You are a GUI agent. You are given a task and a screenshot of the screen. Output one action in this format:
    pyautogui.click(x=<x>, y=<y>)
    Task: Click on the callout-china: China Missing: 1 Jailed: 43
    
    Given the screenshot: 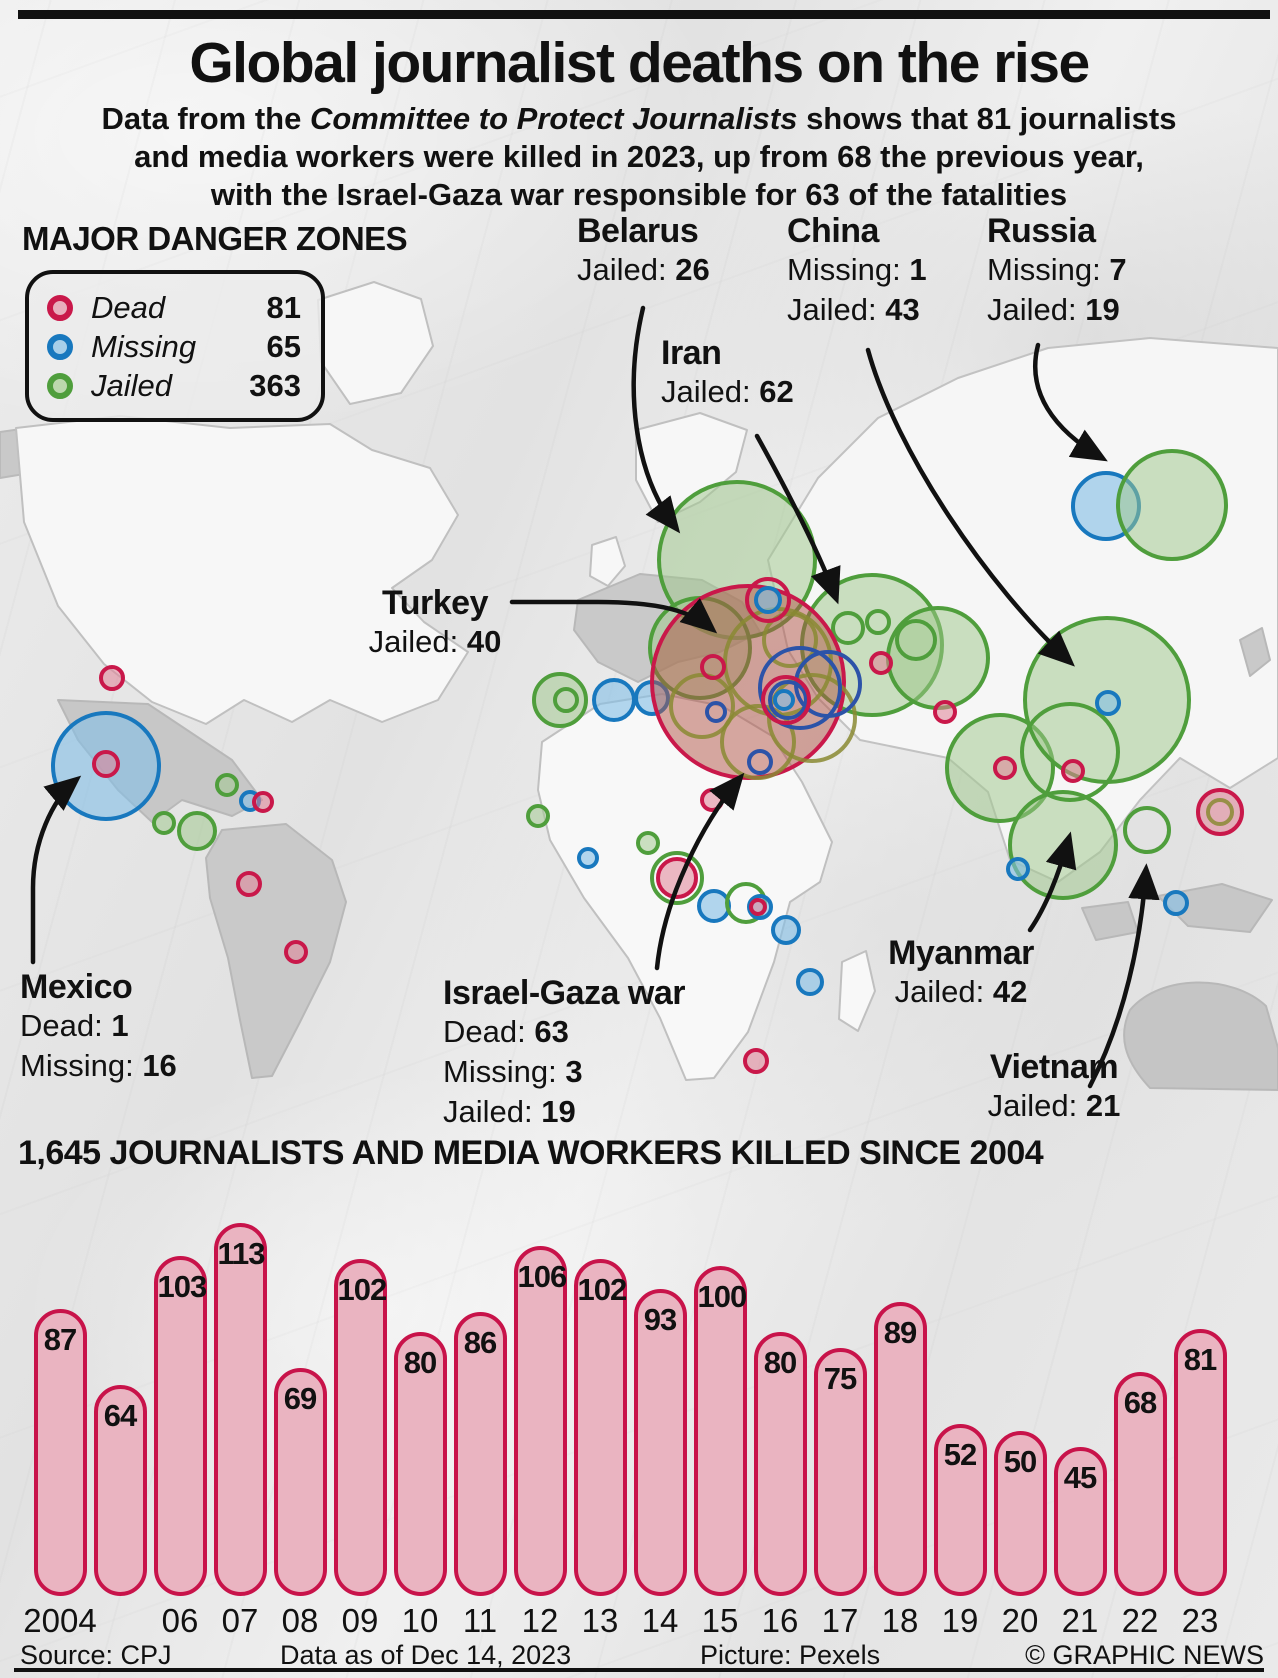 What is the action you would take?
    pyautogui.click(x=857, y=271)
    